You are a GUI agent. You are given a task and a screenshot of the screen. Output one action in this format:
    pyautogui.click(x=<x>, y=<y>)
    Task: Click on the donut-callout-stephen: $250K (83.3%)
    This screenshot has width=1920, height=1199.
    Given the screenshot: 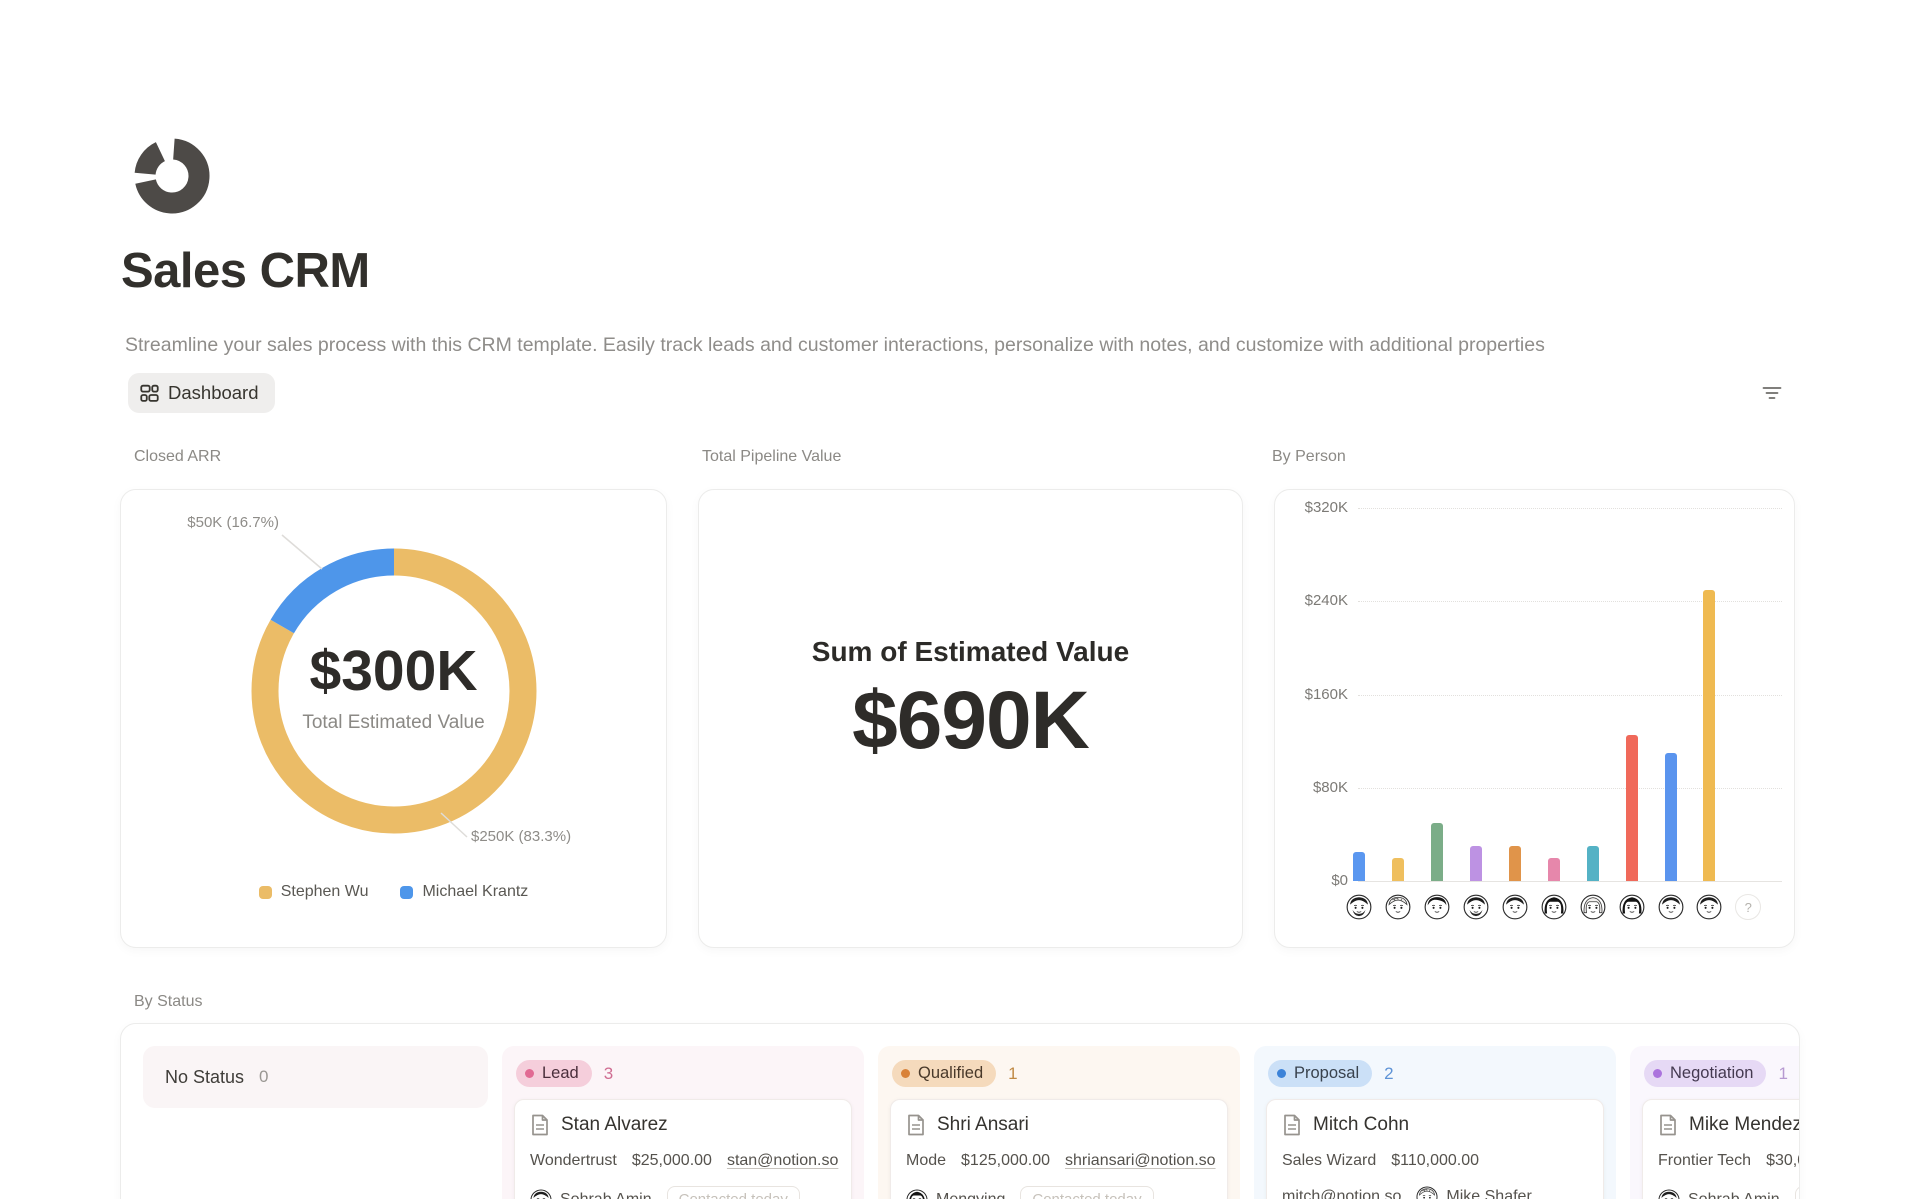 What is the action you would take?
    pyautogui.click(x=521, y=836)
    